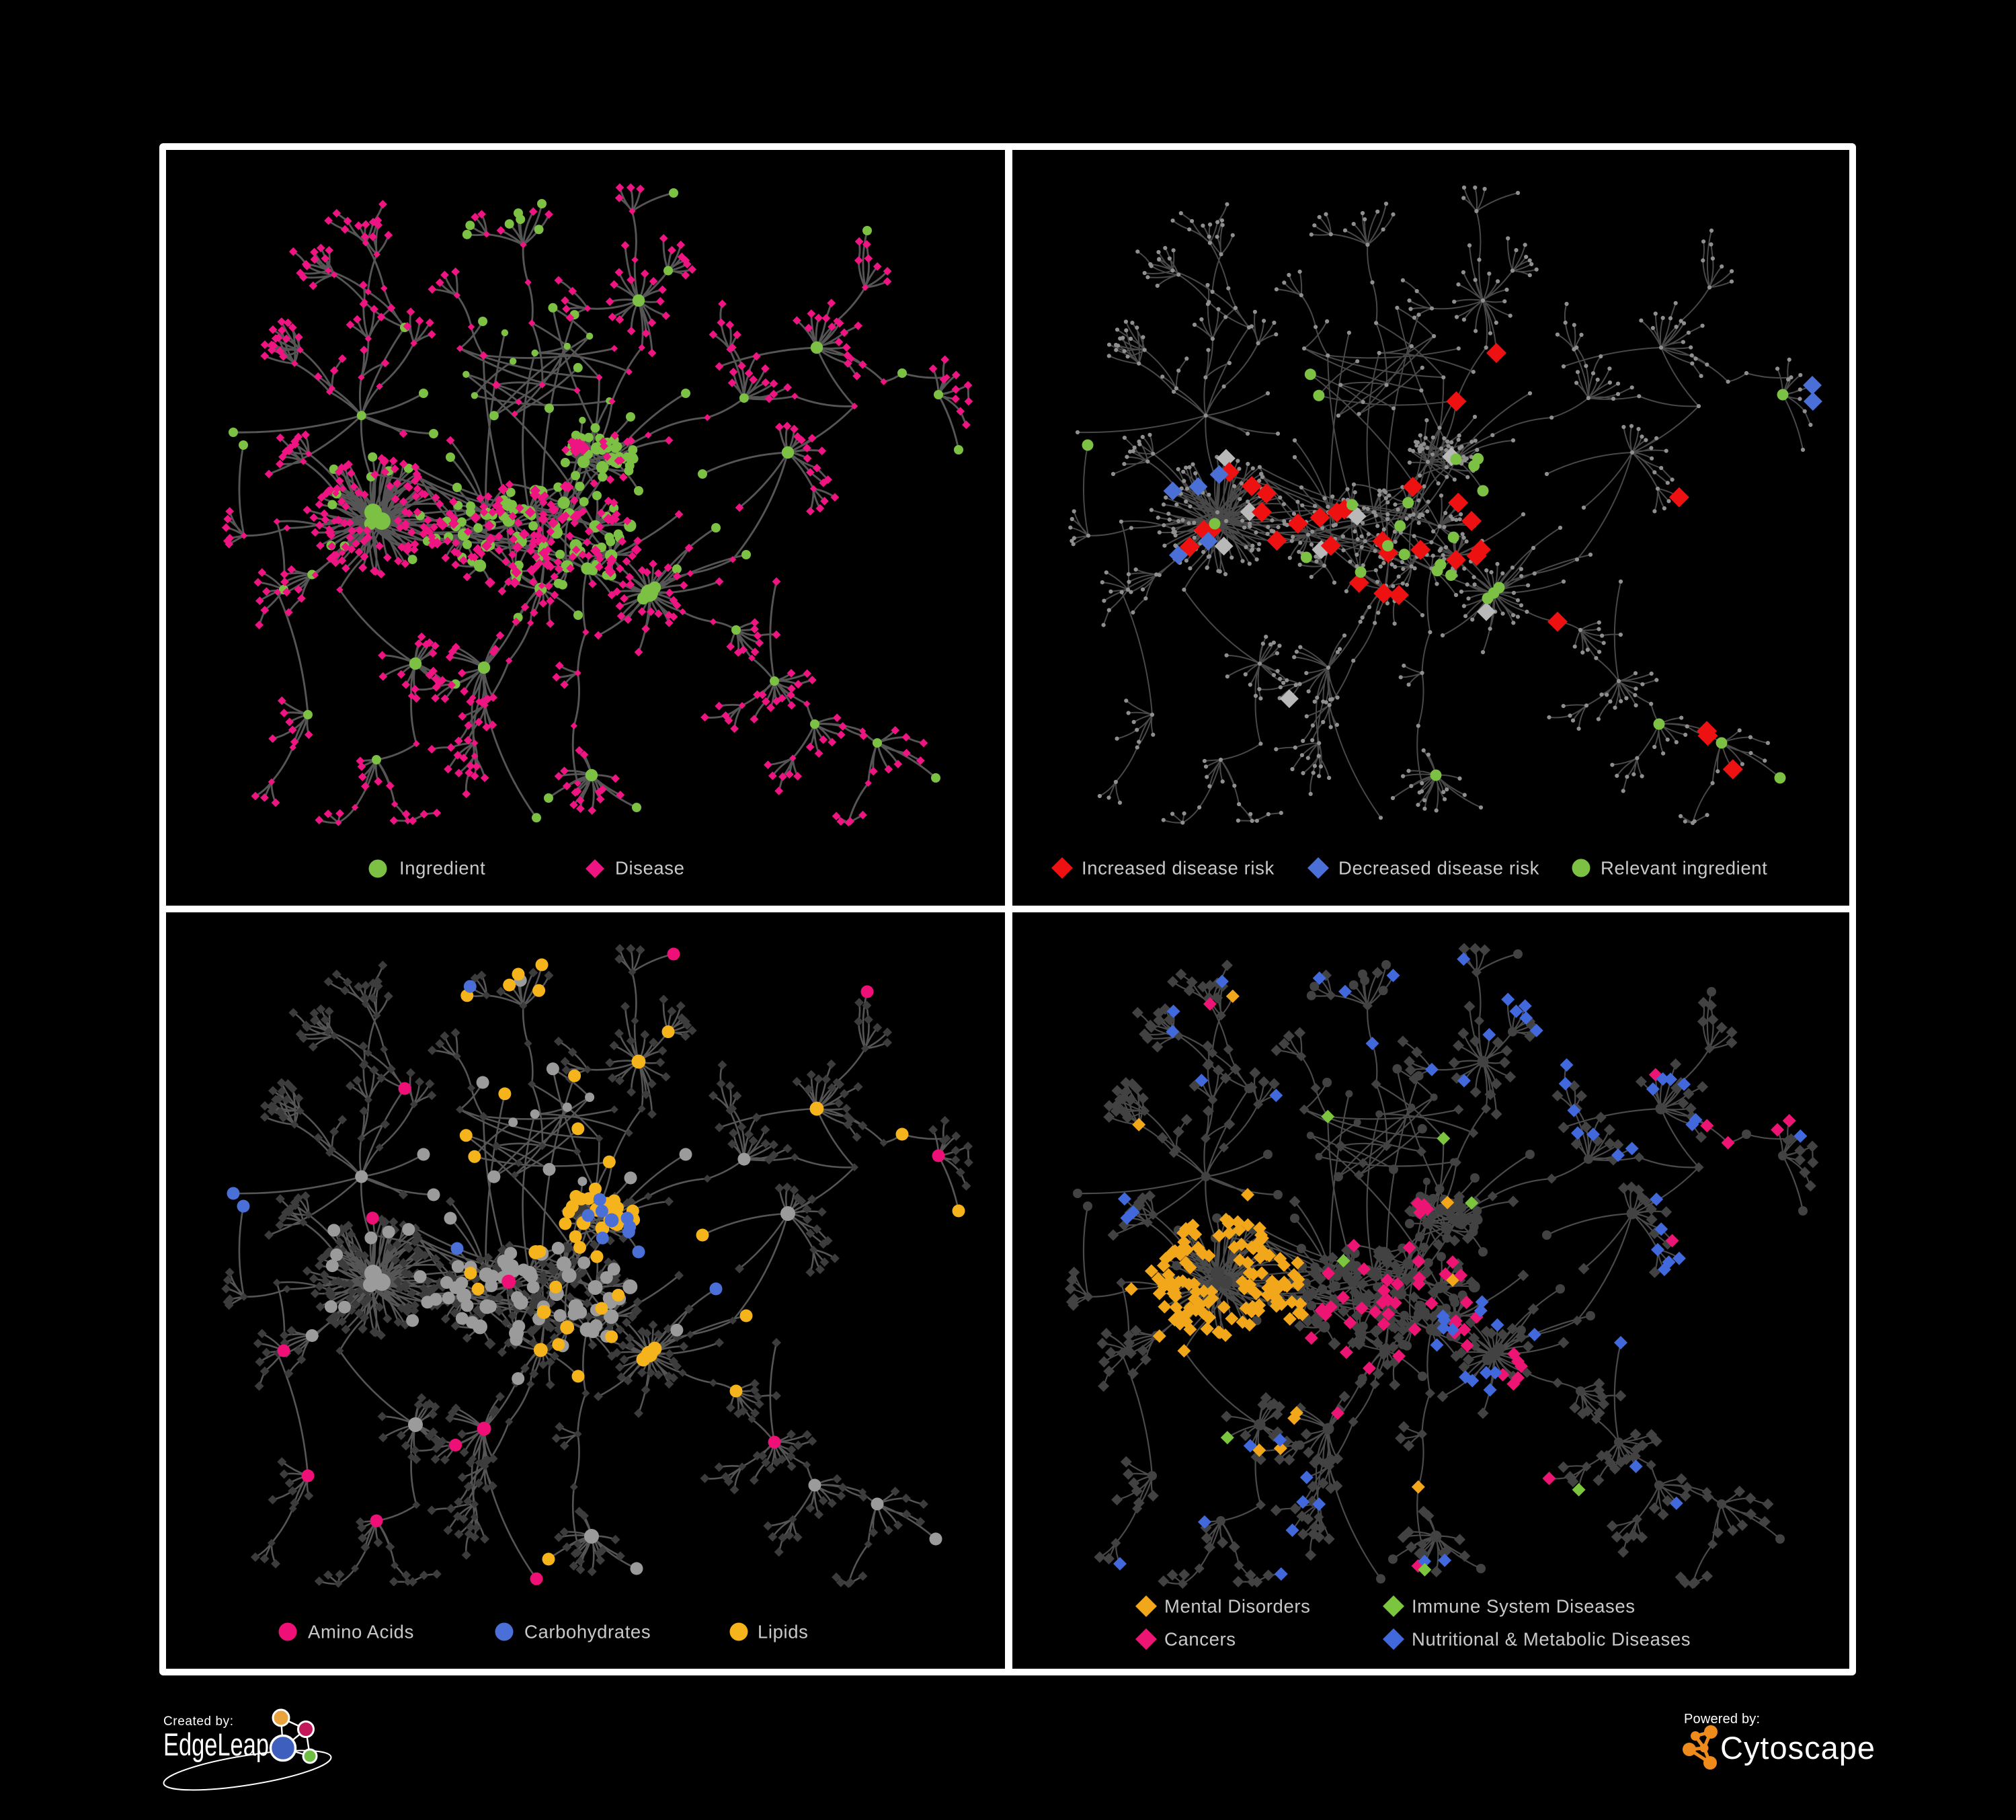 This screenshot has width=2016, height=1820. I want to click on svg-text:Nutritional & Metabolic Diseas: Nutritional & Metabolic Diseases, so click(1551, 1639).